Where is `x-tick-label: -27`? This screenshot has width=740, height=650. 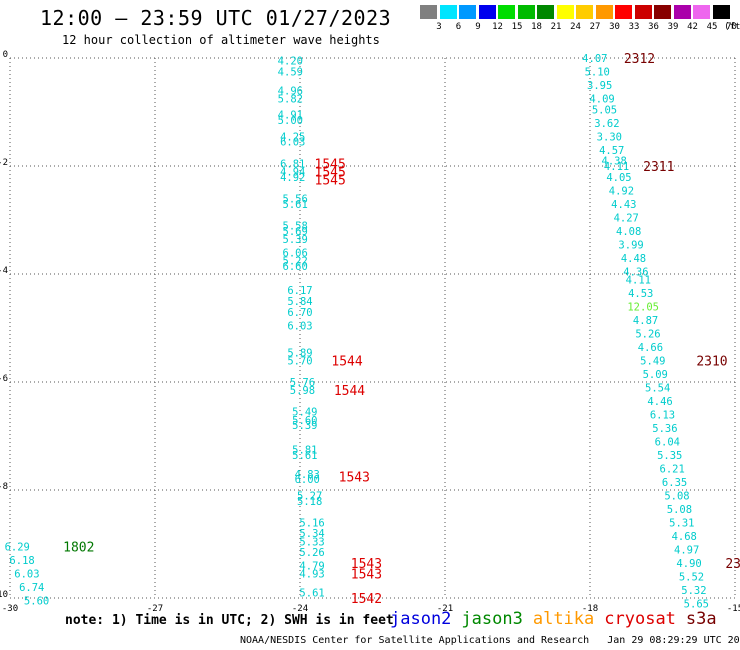
x-tick-label: -27 is located at coordinates (155, 609).